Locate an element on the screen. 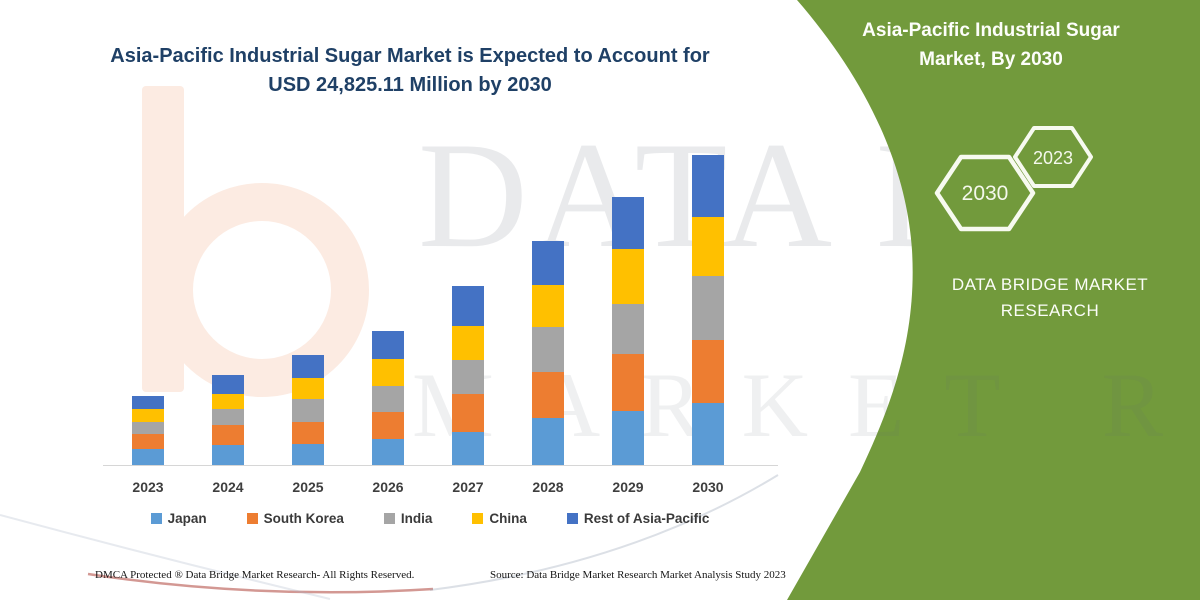 The width and height of the screenshot is (1200, 600). hexagon-2030-label: 2030 is located at coordinates (985, 193).